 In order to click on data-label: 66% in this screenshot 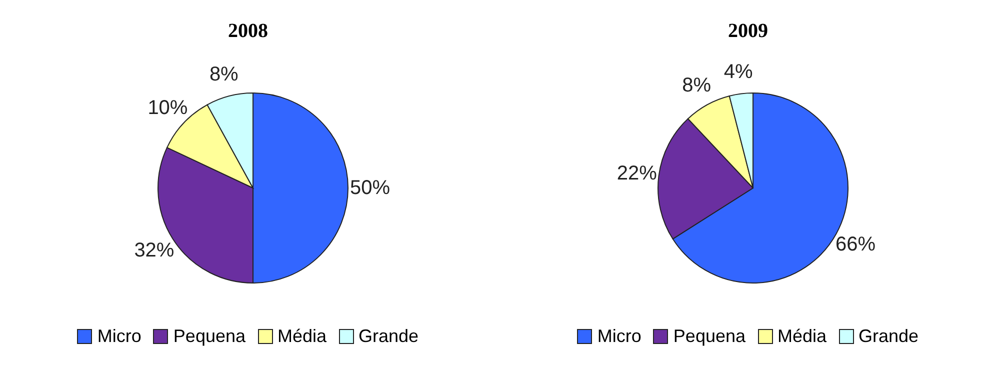, I will do `click(856, 244)`.